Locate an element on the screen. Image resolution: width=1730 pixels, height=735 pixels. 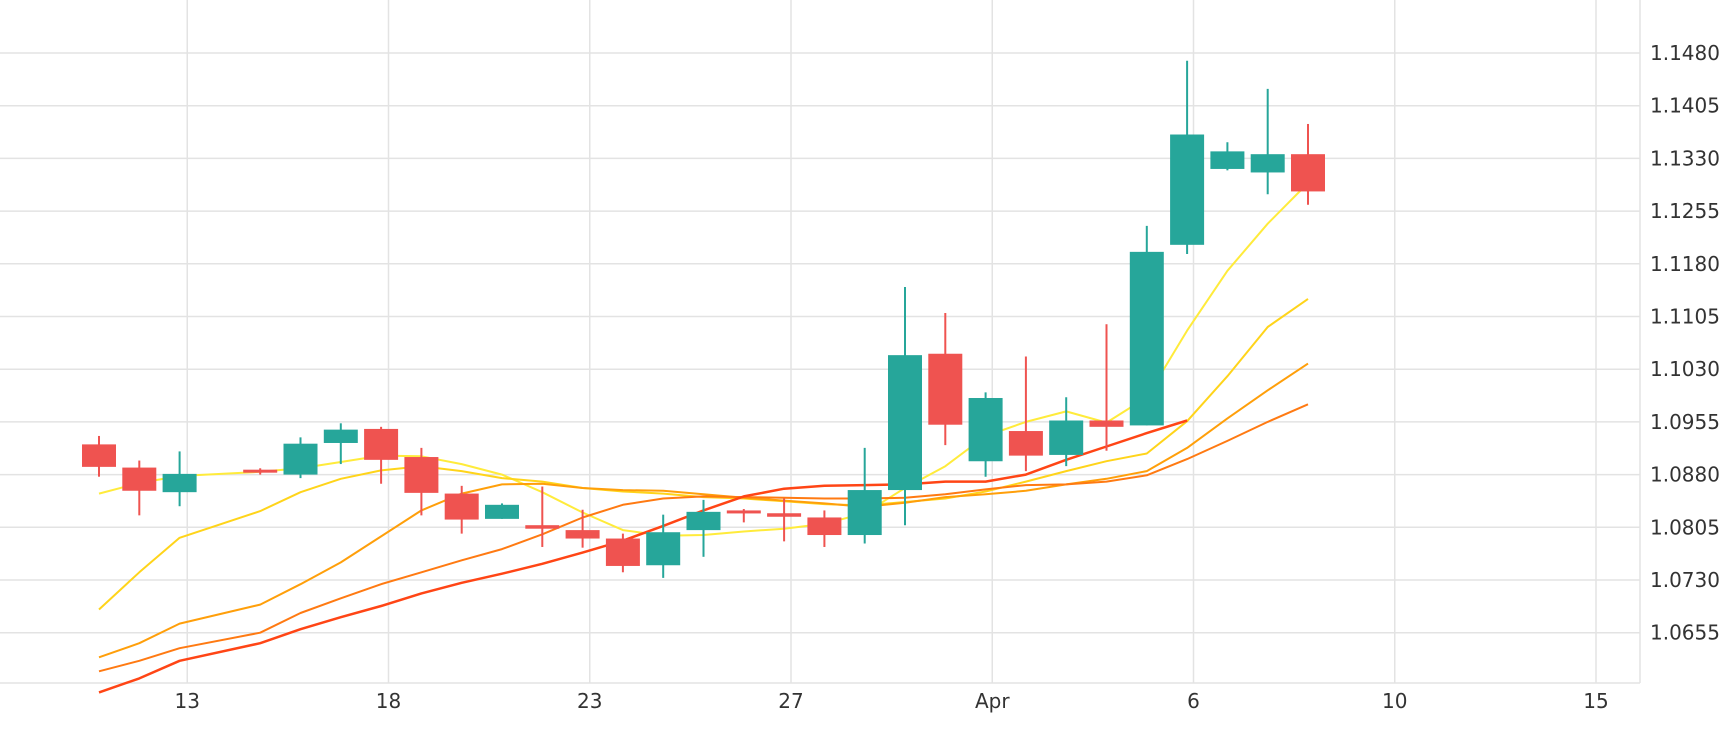
x-tick-label: 6 is located at coordinates (1193, 701).